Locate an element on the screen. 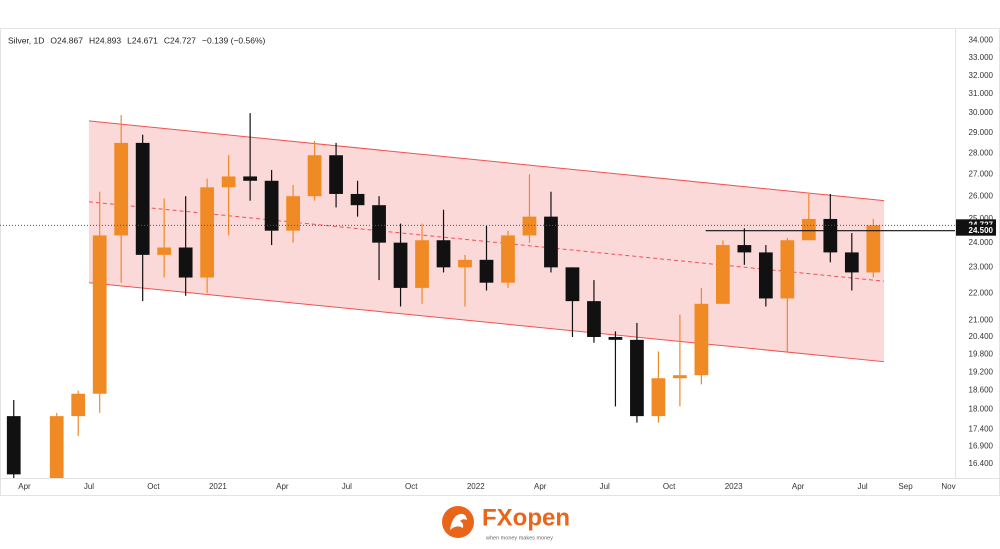 The height and width of the screenshot is (549, 1000). y-tick-label: 34.000 is located at coordinates (981, 40).